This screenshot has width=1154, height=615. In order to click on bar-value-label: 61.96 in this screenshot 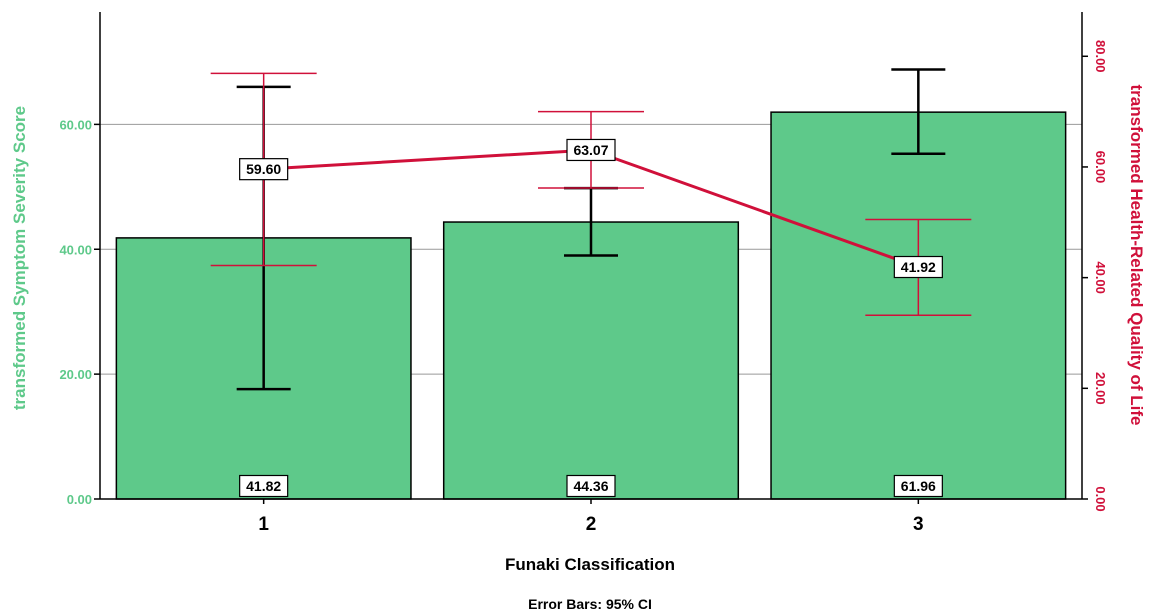, I will do `click(918, 486)`.